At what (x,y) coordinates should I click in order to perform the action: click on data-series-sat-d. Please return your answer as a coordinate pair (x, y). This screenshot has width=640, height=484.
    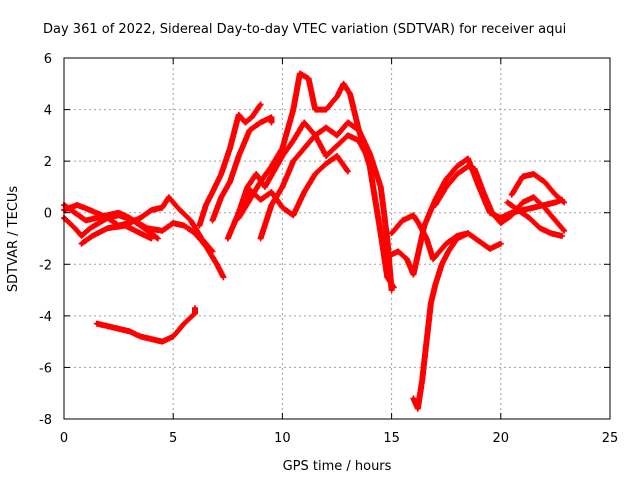
    Looking at the image, I should click on (116, 234).